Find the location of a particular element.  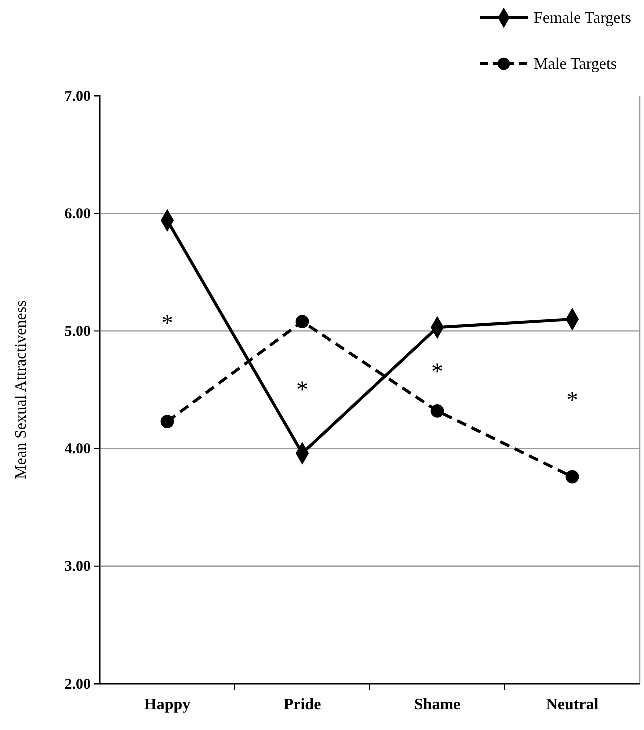

x-tick-label: Pride is located at coordinates (303, 705).